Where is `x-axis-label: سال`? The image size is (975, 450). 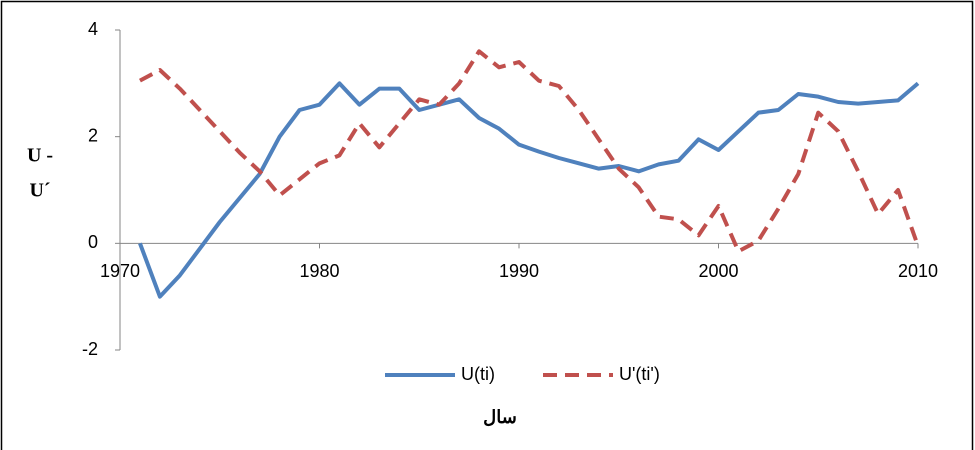
x-axis-label: سال is located at coordinates (500, 417).